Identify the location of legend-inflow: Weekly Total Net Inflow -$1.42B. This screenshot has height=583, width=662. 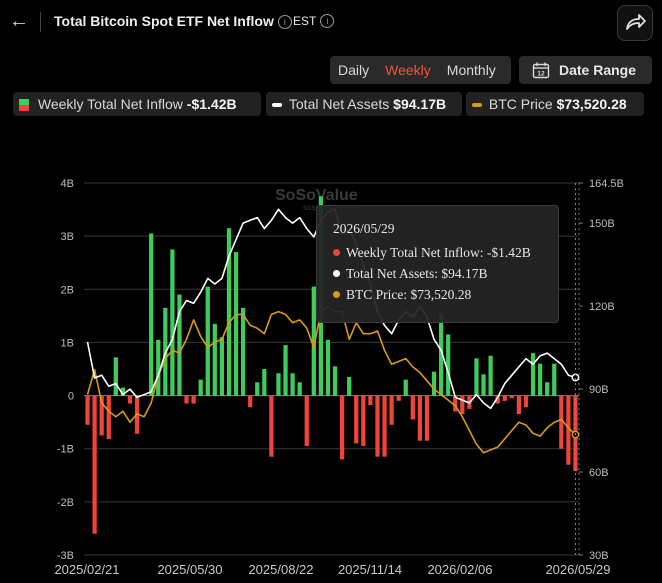
(137, 104).